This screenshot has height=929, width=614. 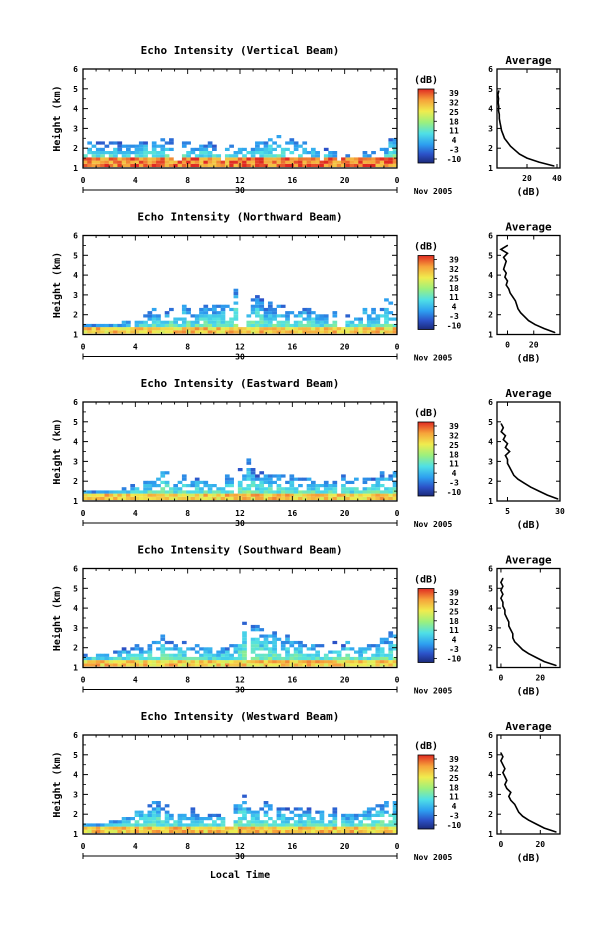 I want to click on average-frame, so click(x=528, y=784).